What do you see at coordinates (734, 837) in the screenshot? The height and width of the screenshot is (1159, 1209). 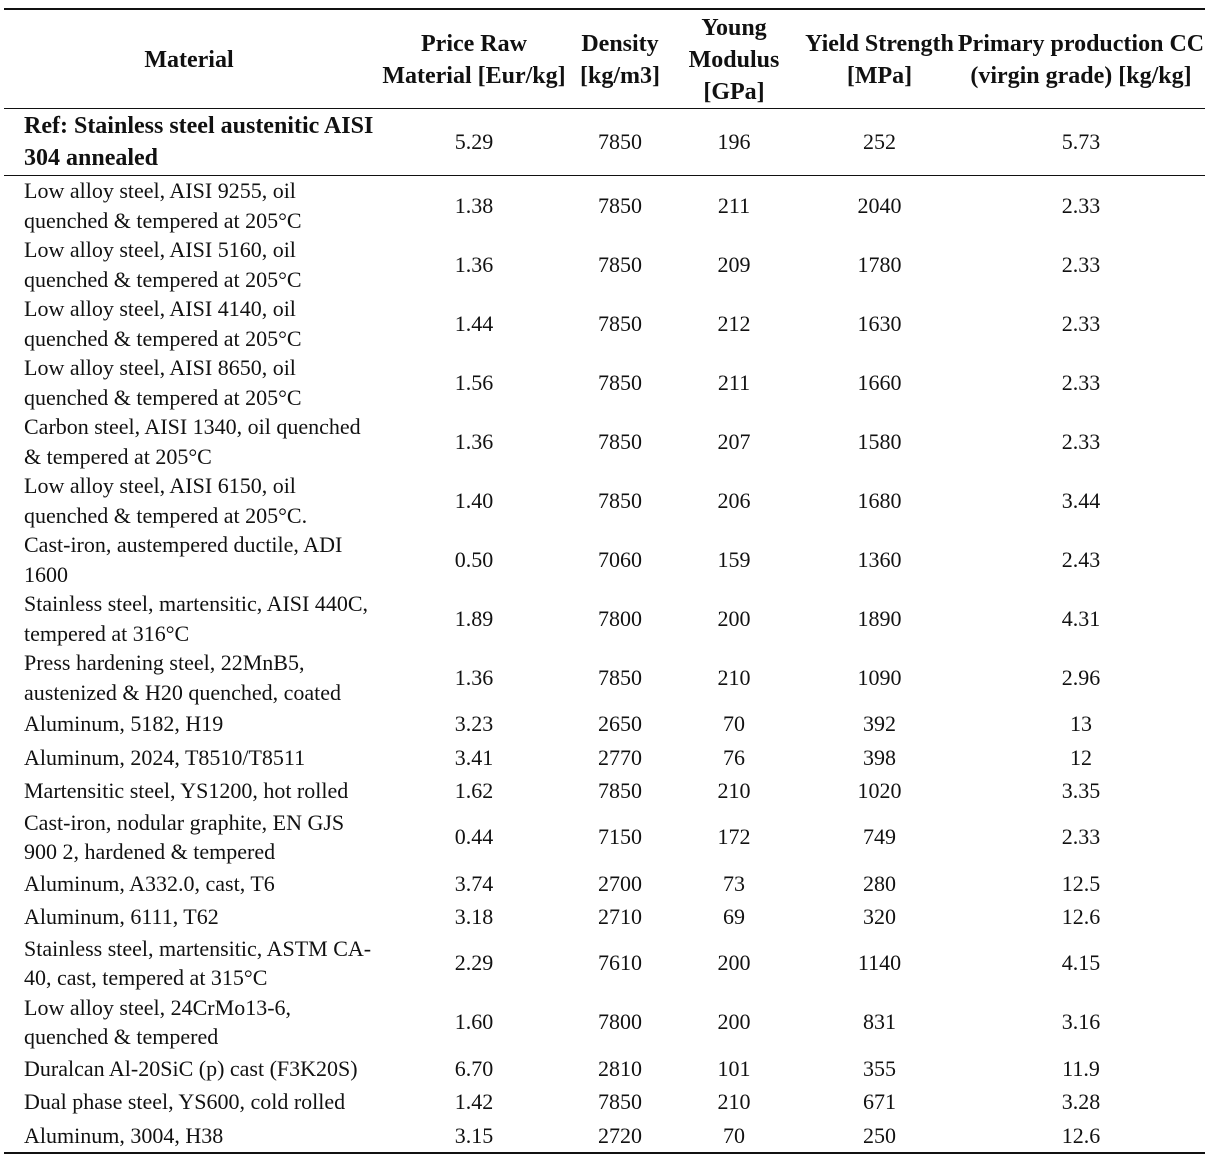 I see `cell-young-modulus: 172` at bounding box center [734, 837].